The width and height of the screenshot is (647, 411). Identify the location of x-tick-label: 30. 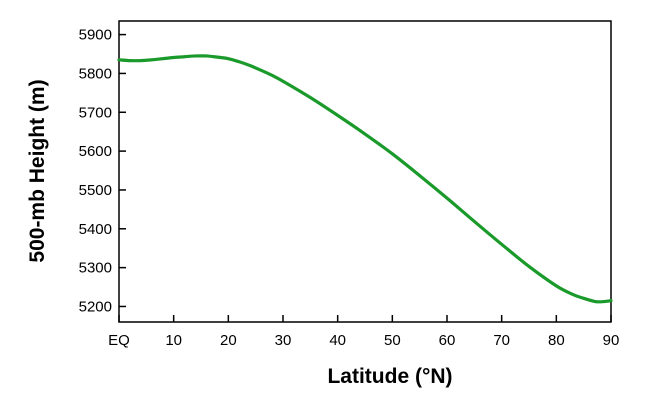
(283, 340).